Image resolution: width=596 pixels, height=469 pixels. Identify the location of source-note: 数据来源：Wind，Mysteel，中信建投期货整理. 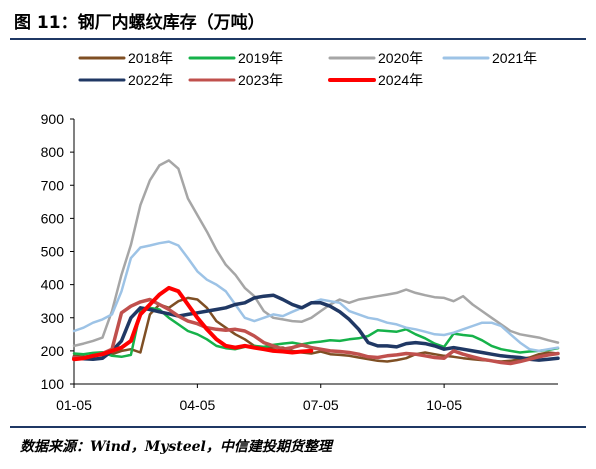
(176, 447).